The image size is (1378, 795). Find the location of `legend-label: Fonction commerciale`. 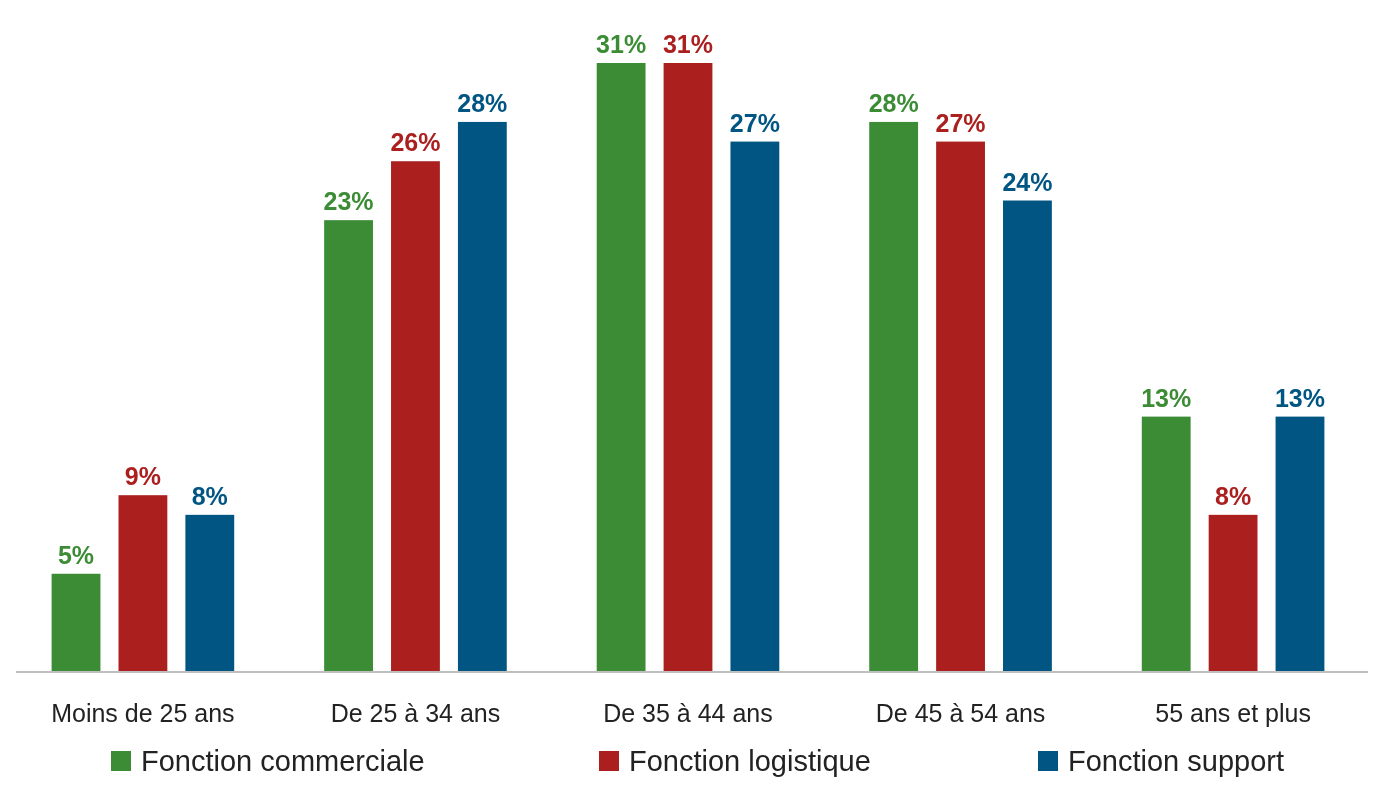

legend-label: Fonction commerciale is located at coordinates (283, 761).